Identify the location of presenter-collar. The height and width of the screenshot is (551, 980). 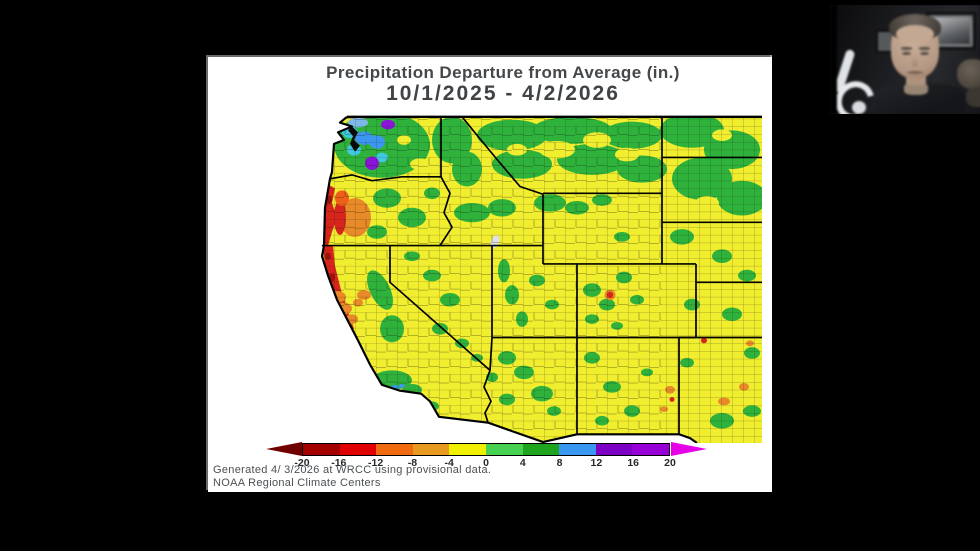
(916, 90).